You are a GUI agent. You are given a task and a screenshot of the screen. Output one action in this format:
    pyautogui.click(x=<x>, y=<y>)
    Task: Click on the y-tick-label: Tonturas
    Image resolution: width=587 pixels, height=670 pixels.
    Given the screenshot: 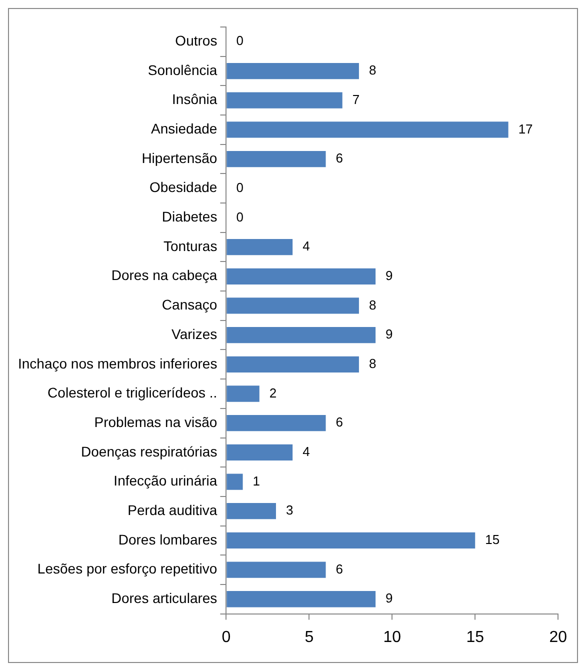 What is the action you would take?
    pyautogui.click(x=190, y=246)
    